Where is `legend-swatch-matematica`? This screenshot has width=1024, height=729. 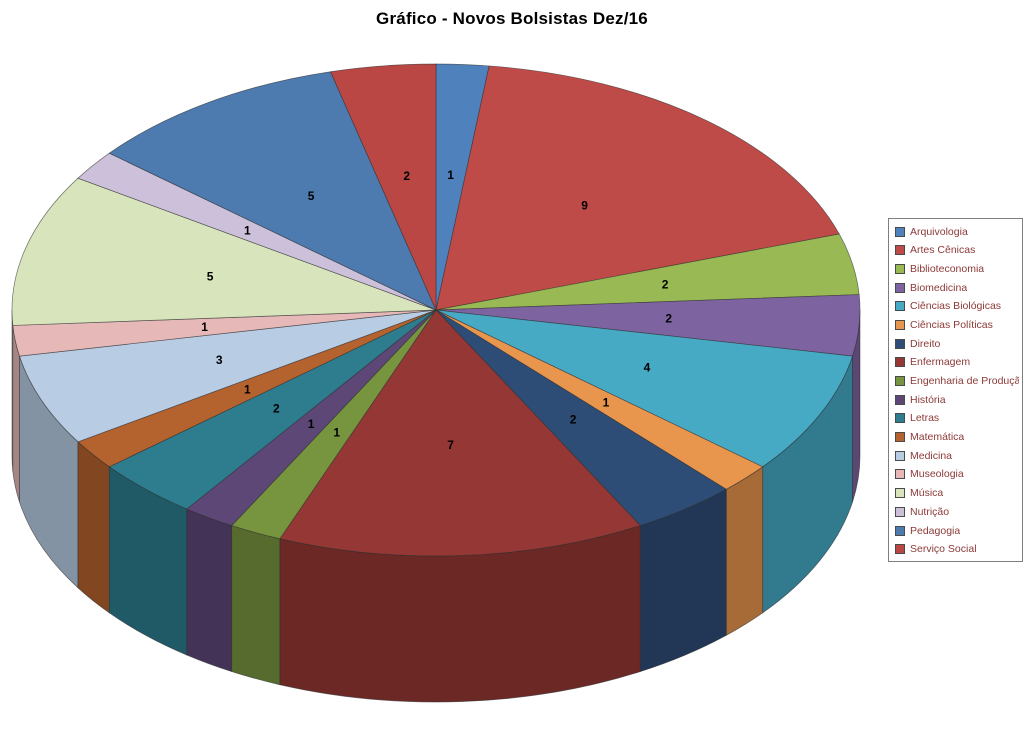 legend-swatch-matematica is located at coordinates (900, 437).